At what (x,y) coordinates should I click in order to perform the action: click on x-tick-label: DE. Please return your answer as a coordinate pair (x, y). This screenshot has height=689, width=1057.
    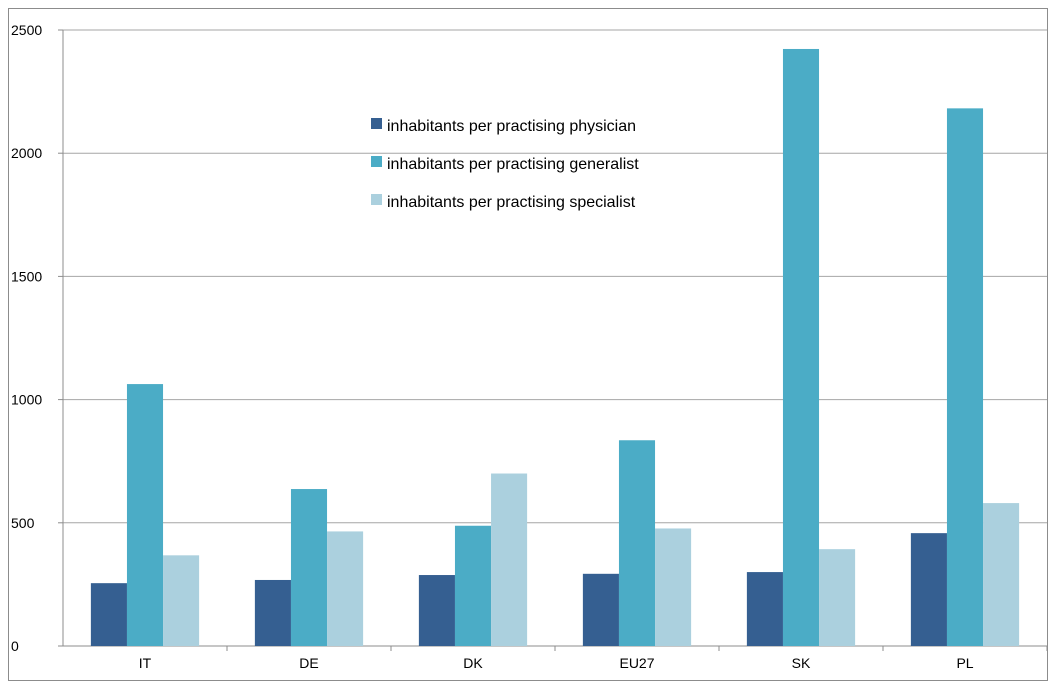
    Looking at the image, I should click on (308, 663).